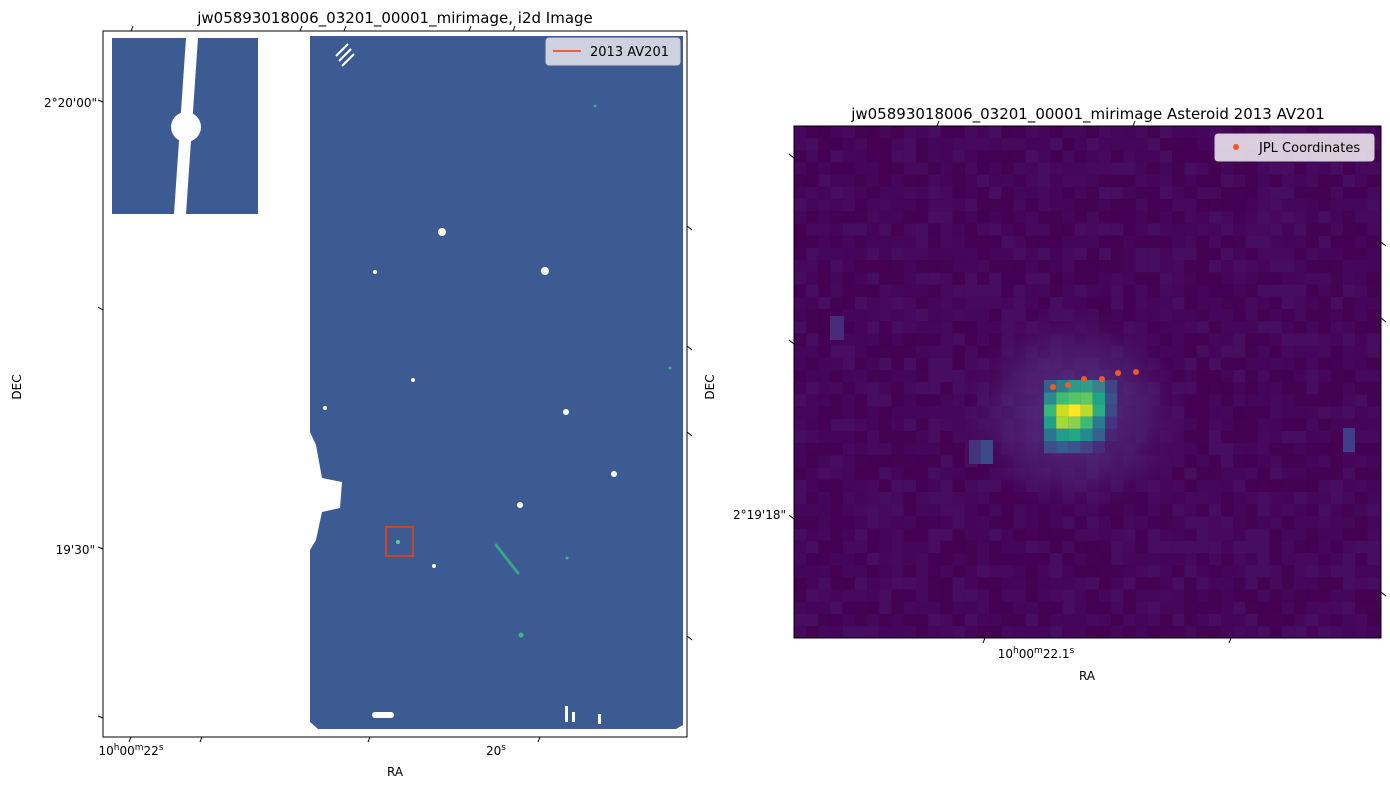 The height and width of the screenshot is (790, 1390). Describe the element at coordinates (1068, 385) in the screenshot. I see `jpl-point` at that location.